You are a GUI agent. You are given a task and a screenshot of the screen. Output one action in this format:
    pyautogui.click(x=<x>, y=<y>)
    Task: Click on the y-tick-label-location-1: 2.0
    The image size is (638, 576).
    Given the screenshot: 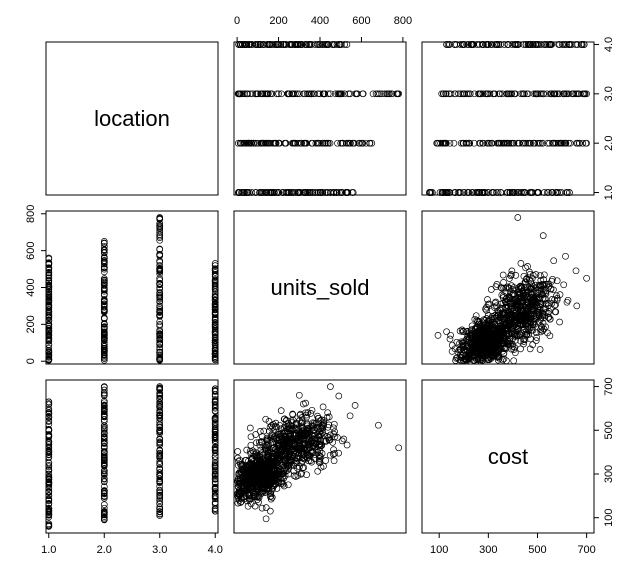 What is the action you would take?
    pyautogui.click(x=609, y=143)
    